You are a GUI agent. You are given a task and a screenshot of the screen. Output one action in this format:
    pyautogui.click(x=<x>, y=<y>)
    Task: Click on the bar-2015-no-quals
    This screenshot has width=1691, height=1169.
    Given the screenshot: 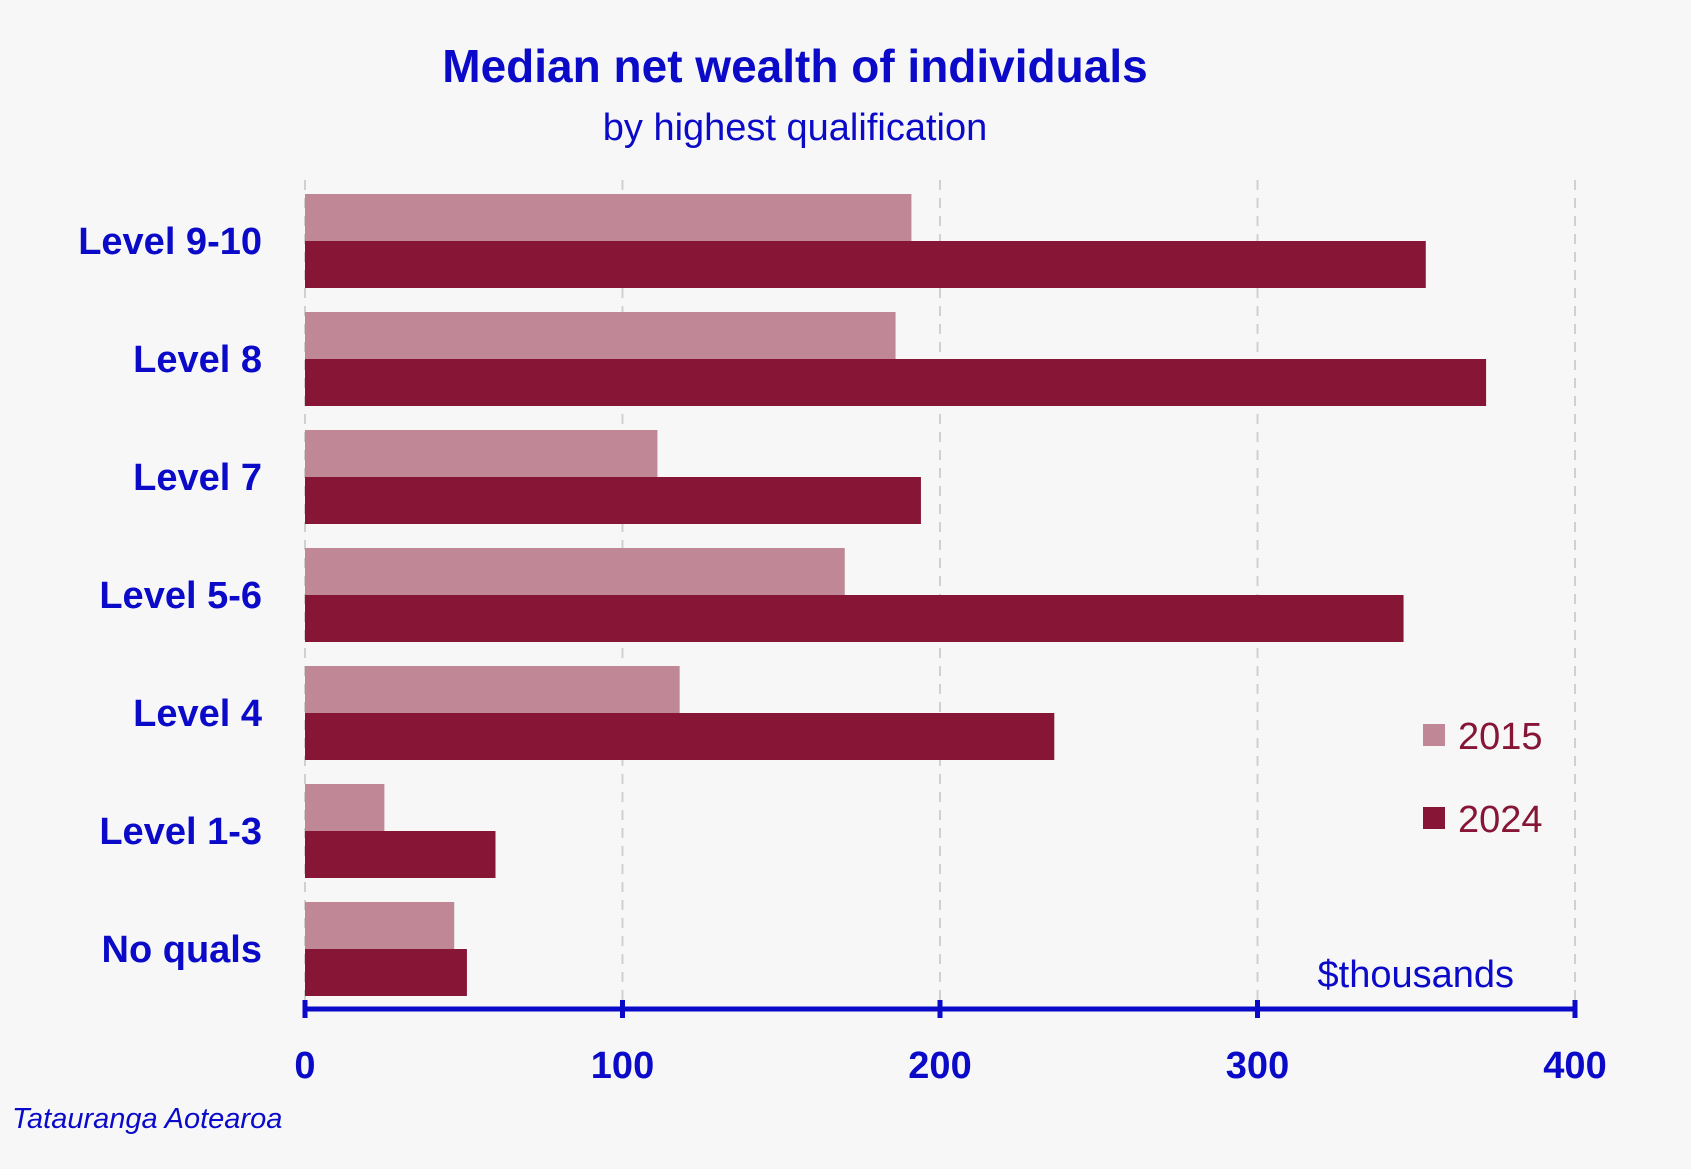 What is the action you would take?
    pyautogui.click(x=380, y=925)
    